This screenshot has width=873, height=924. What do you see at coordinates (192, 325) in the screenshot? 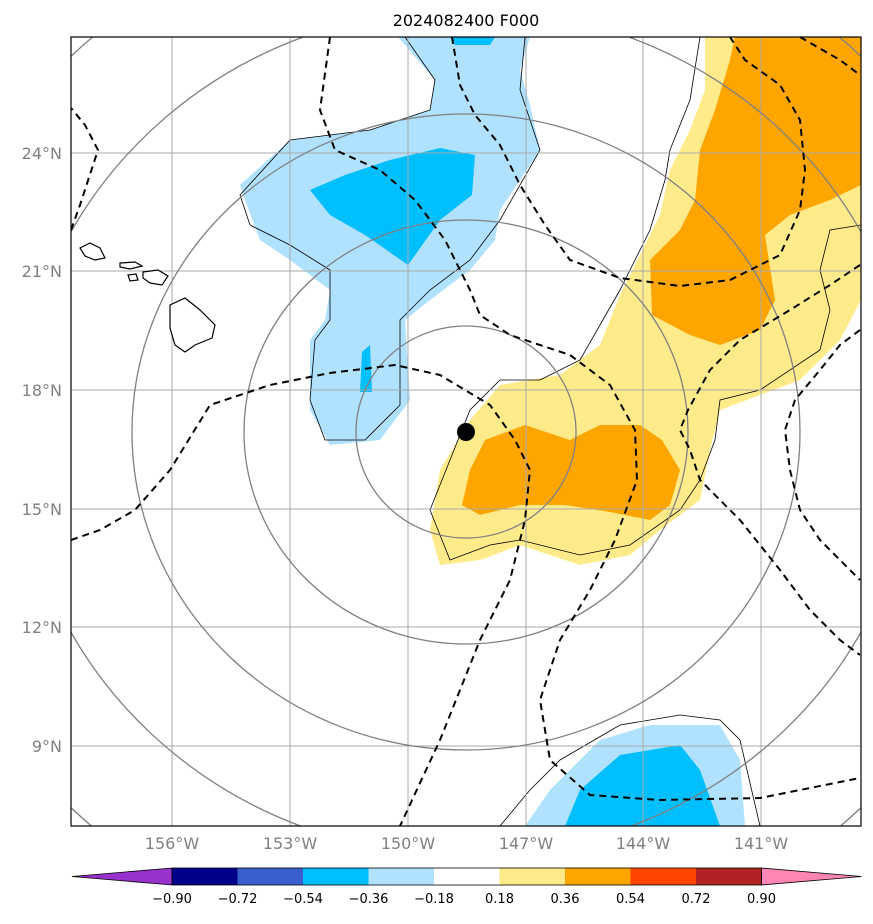
I see `island-big-island` at bounding box center [192, 325].